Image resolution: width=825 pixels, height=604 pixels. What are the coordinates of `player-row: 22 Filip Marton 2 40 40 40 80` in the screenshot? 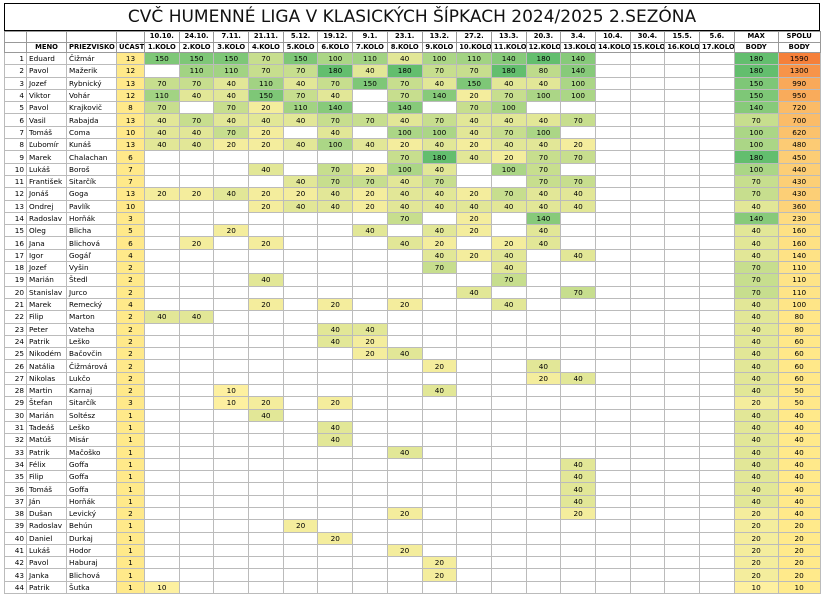 It's located at (412, 317).